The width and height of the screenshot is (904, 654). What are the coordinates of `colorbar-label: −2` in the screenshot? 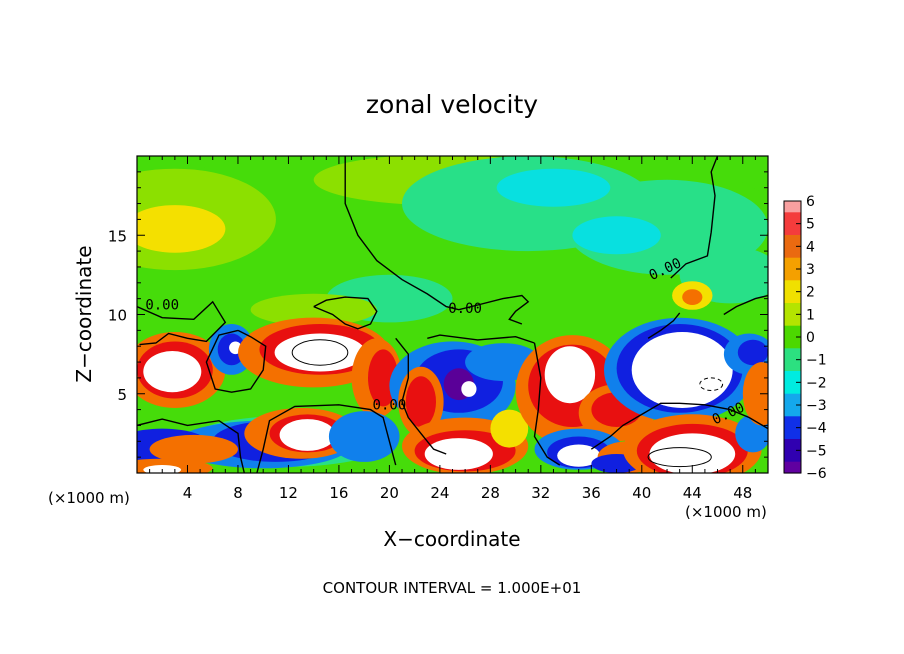 It's located at (816, 383).